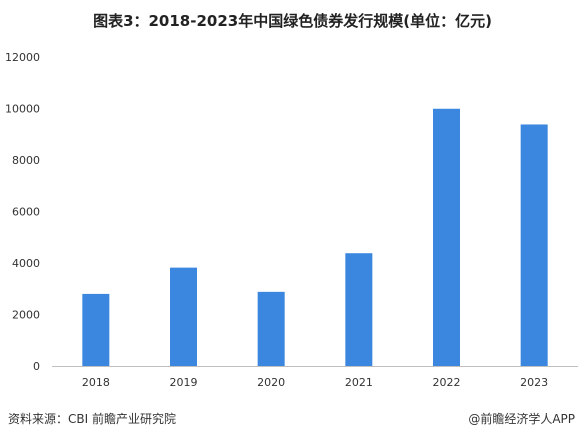  What do you see at coordinates (184, 382) in the screenshot?
I see `x-tick-label: 2019` at bounding box center [184, 382].